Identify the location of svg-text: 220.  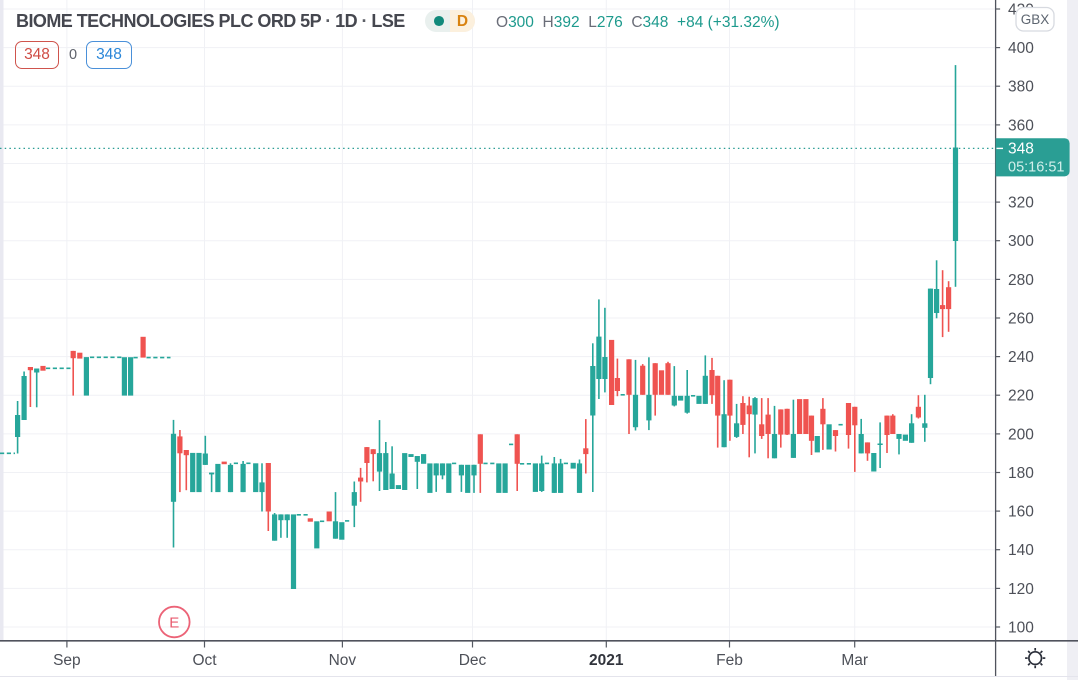
(1021, 396).